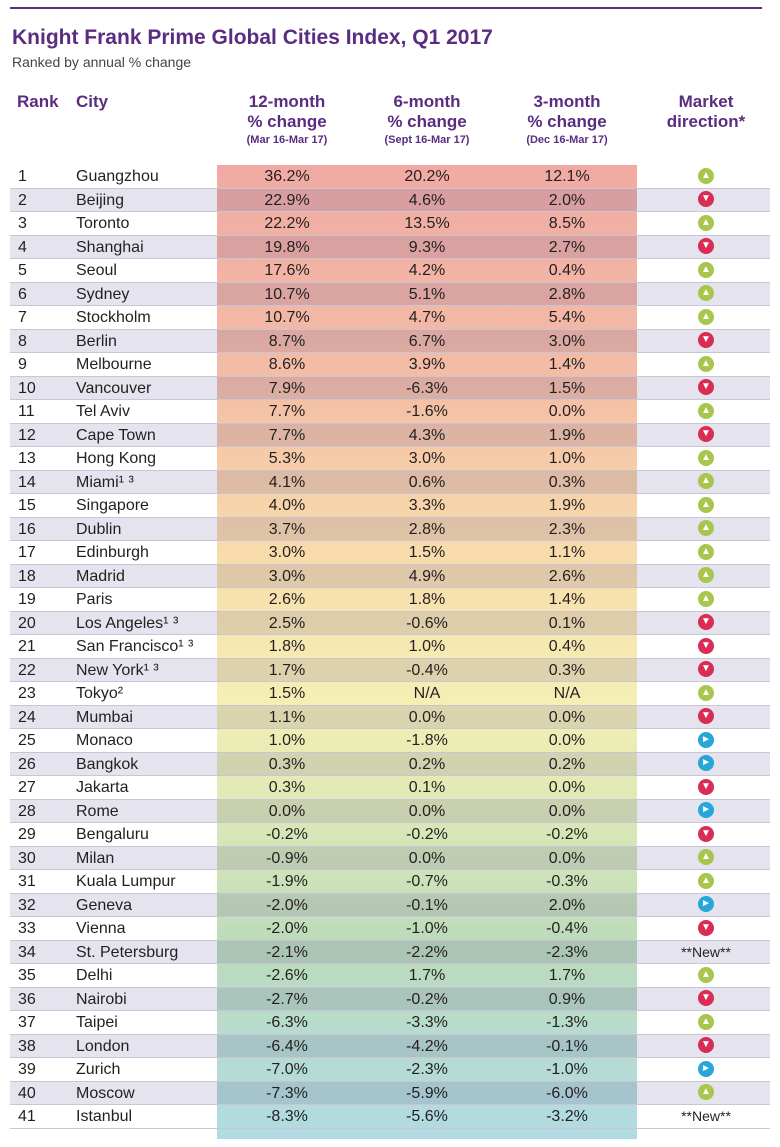 Image resolution: width=780 pixels, height=1147 pixels. What do you see at coordinates (94, 599) in the screenshot?
I see `city-cell: Paris` at bounding box center [94, 599].